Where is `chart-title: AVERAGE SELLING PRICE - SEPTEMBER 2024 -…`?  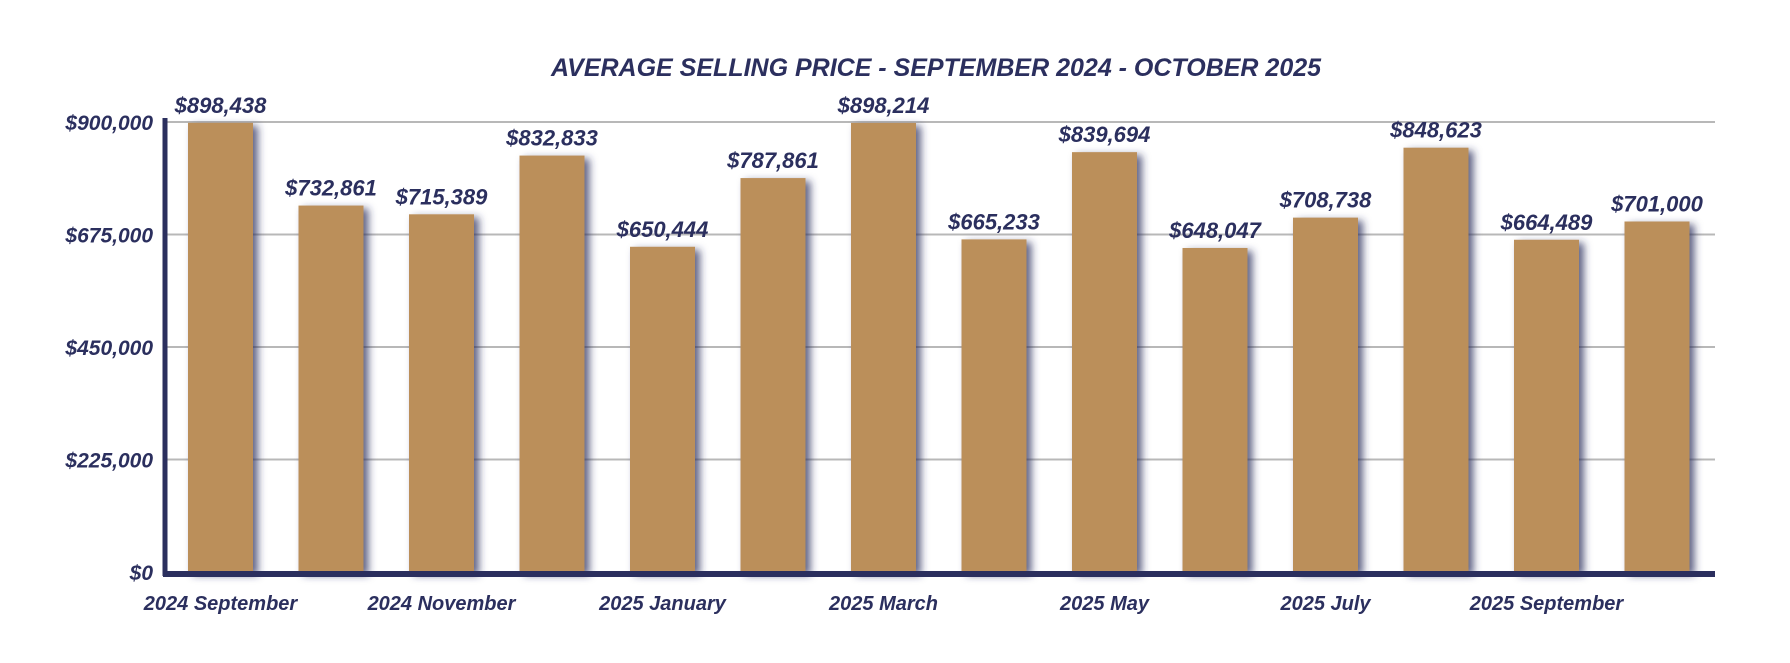 chart-title: AVERAGE SELLING PRICE - SEPTEMBER 2024 -… is located at coordinates (936, 68).